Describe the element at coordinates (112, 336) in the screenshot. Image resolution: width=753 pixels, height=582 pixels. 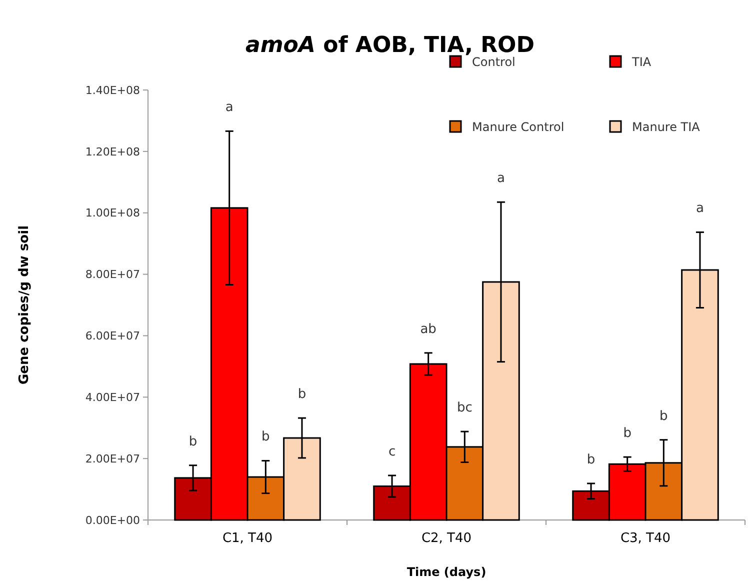
I see `y-tick-label: 6.00E+07` at that location.